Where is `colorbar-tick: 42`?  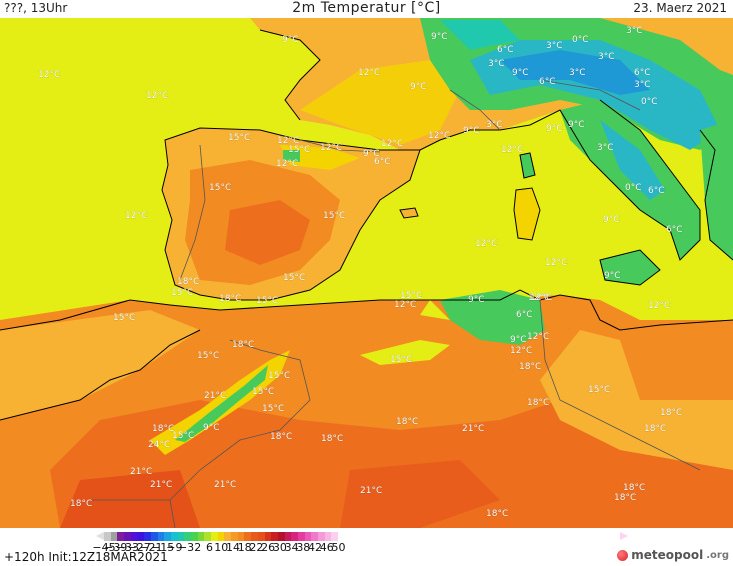
colorbar-tick: 42 is located at coordinates (315, 547).